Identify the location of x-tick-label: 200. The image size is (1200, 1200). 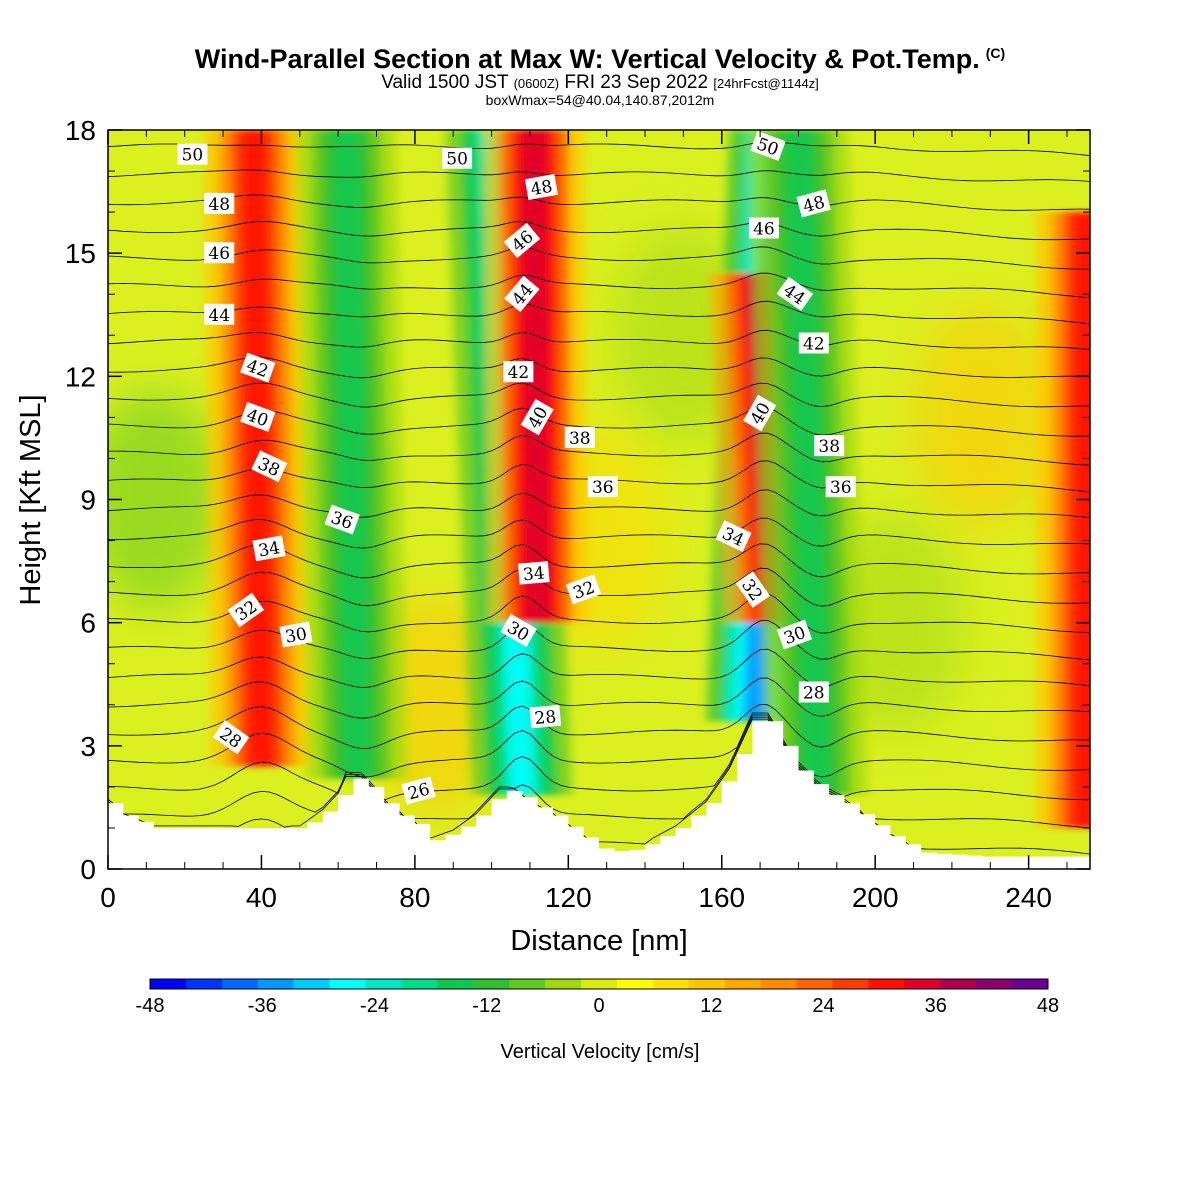
(875, 897).